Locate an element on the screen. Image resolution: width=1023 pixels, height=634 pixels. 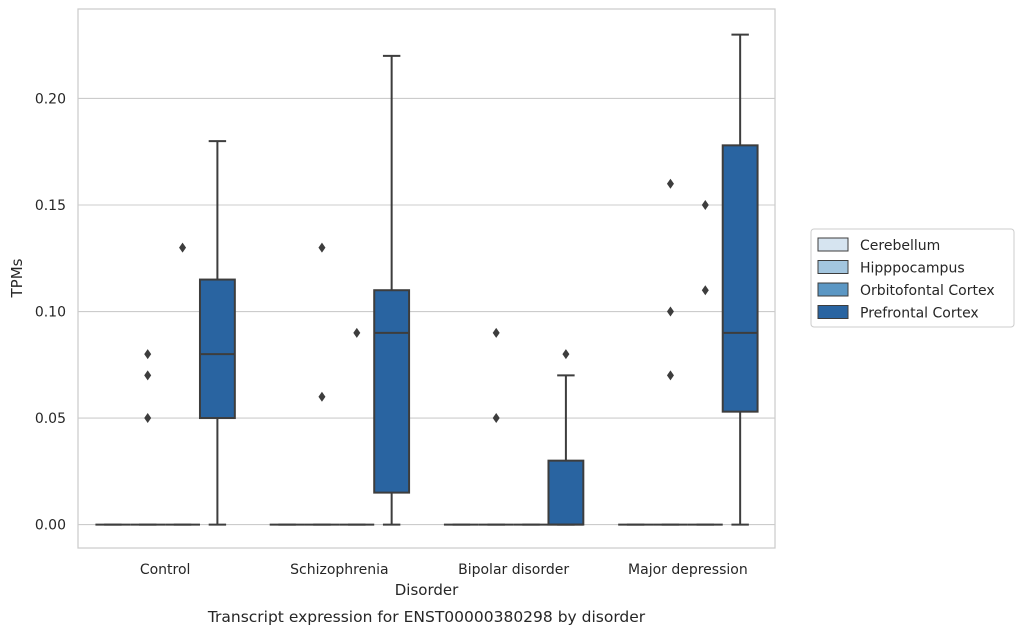
x-tick-label: Schizophrenia is located at coordinates (339, 570).